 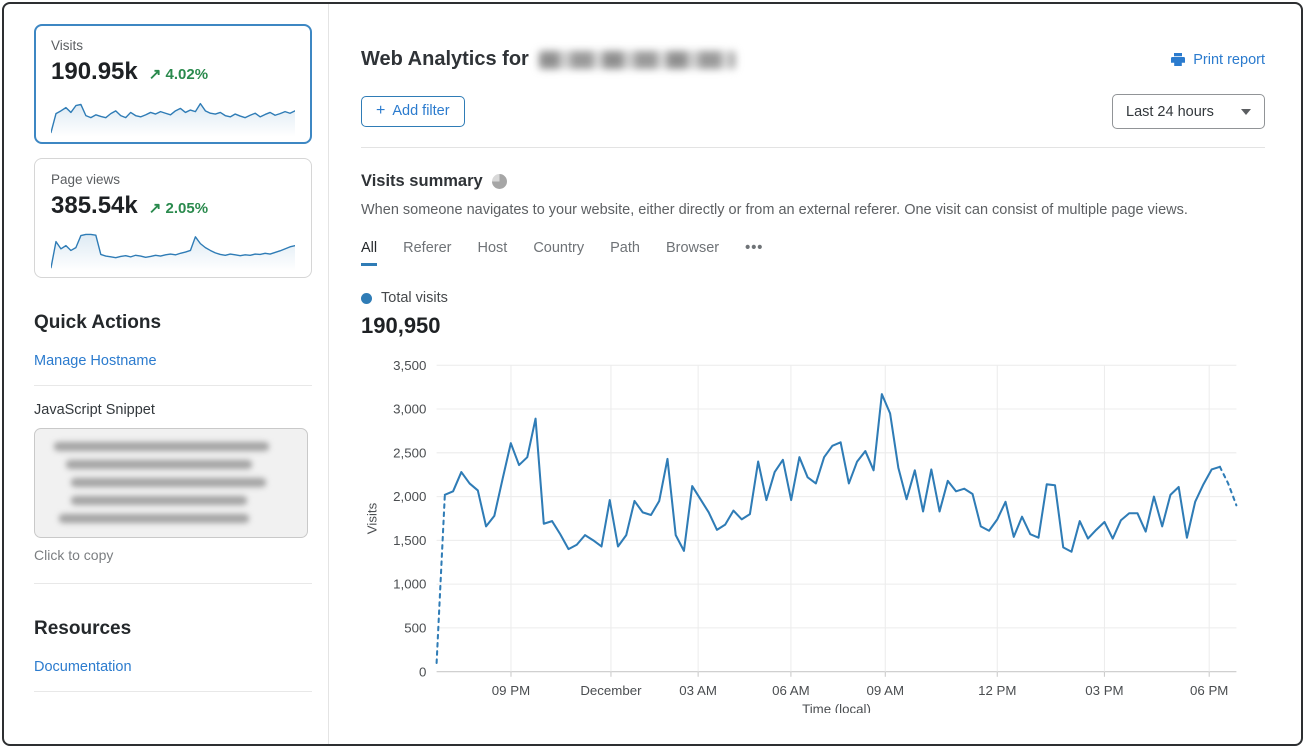 What do you see at coordinates (86, 179) in the screenshot?
I see `stat-card-label: Page views` at bounding box center [86, 179].